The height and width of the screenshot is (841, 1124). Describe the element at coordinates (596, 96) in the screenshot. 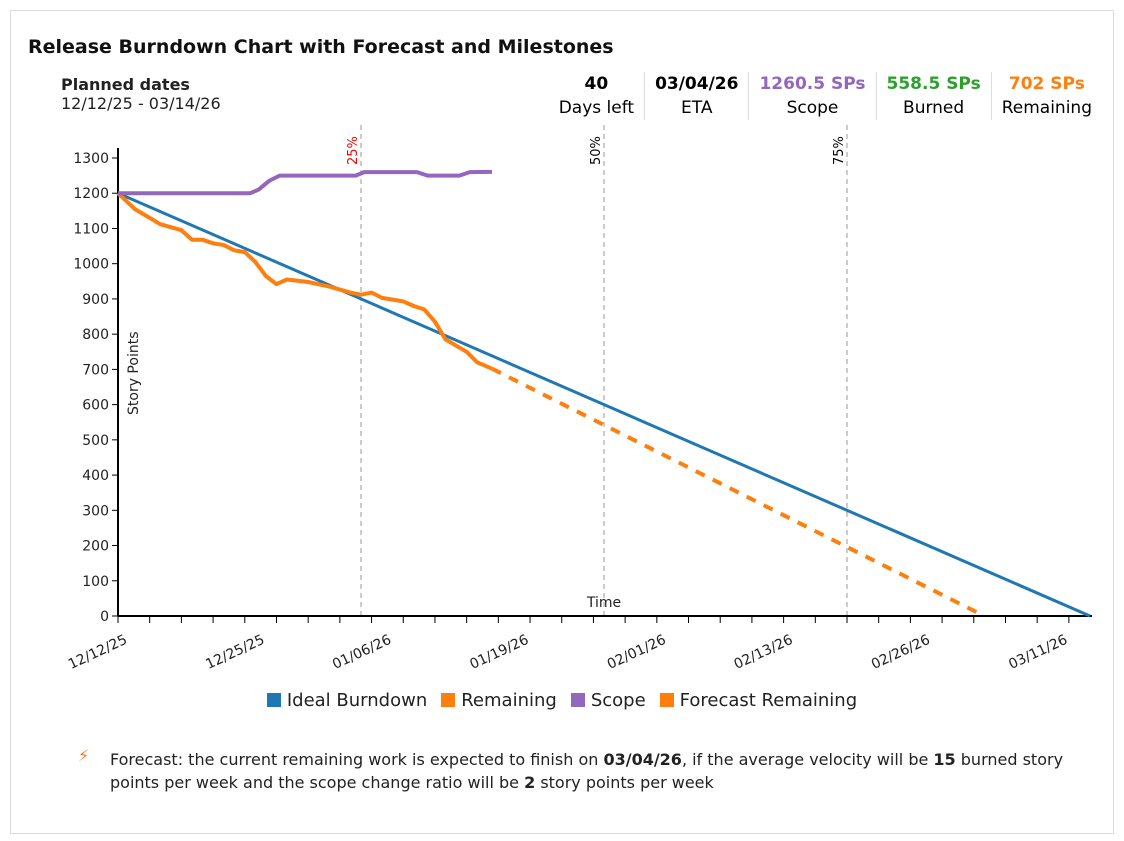

I see `stat-days-left: 40 Days left` at that location.